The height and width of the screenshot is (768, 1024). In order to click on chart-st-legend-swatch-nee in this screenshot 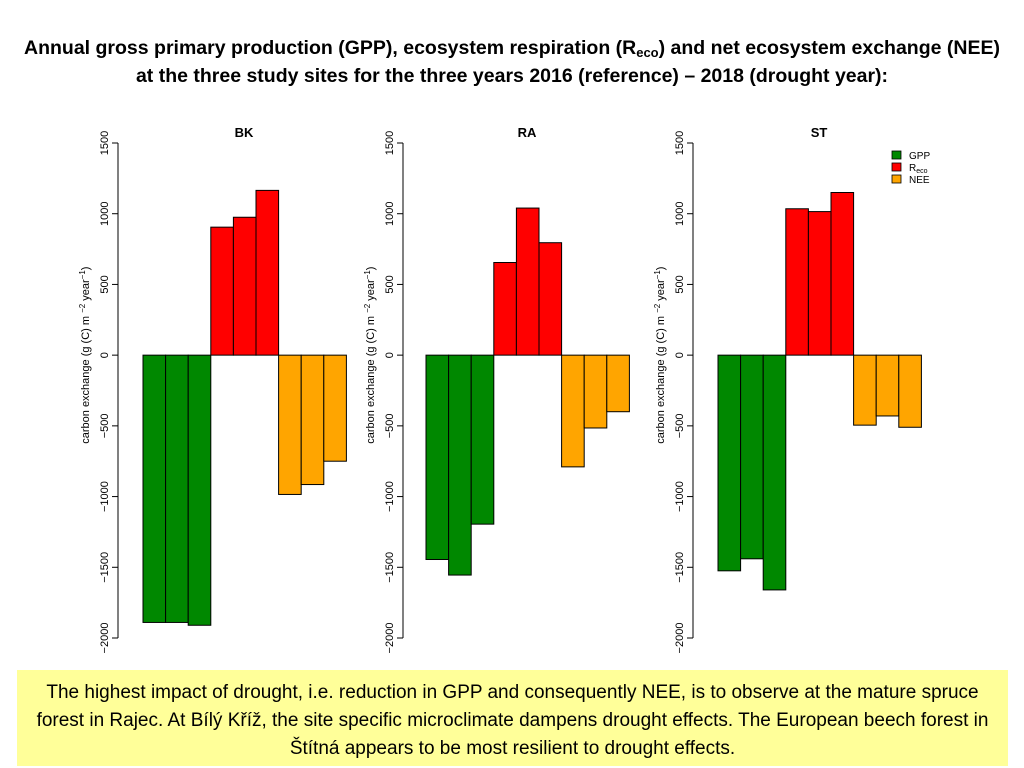, I will do `click(896, 179)`.